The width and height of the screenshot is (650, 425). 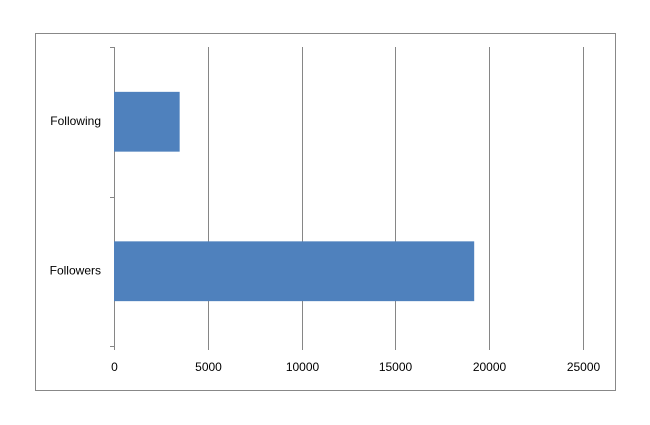 I want to click on y-tick-label: Followers, so click(x=75, y=270).